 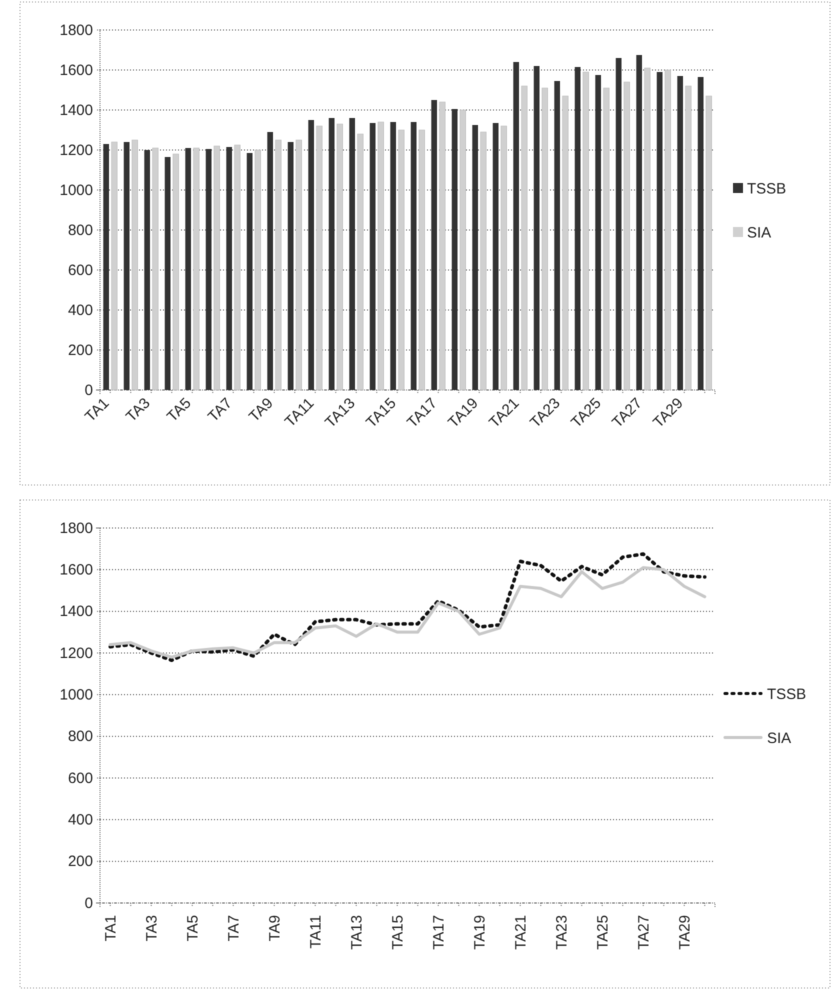 I want to click on x-tick-label: TA13, so click(x=357, y=932).